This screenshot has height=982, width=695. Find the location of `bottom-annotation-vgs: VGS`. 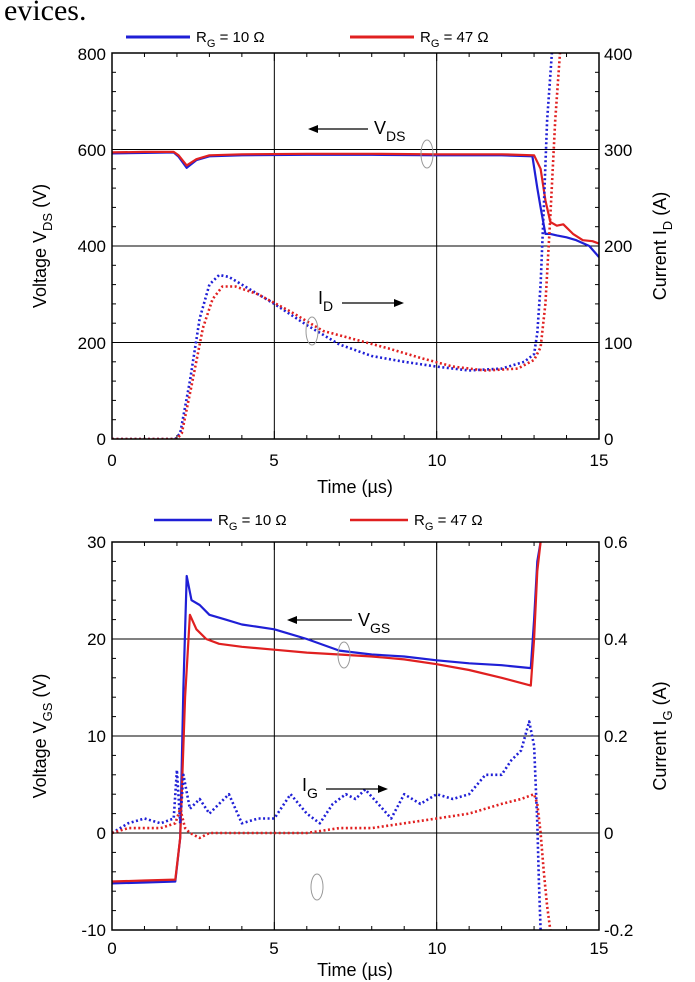

bottom-annotation-vgs: VGS is located at coordinates (338, 639).